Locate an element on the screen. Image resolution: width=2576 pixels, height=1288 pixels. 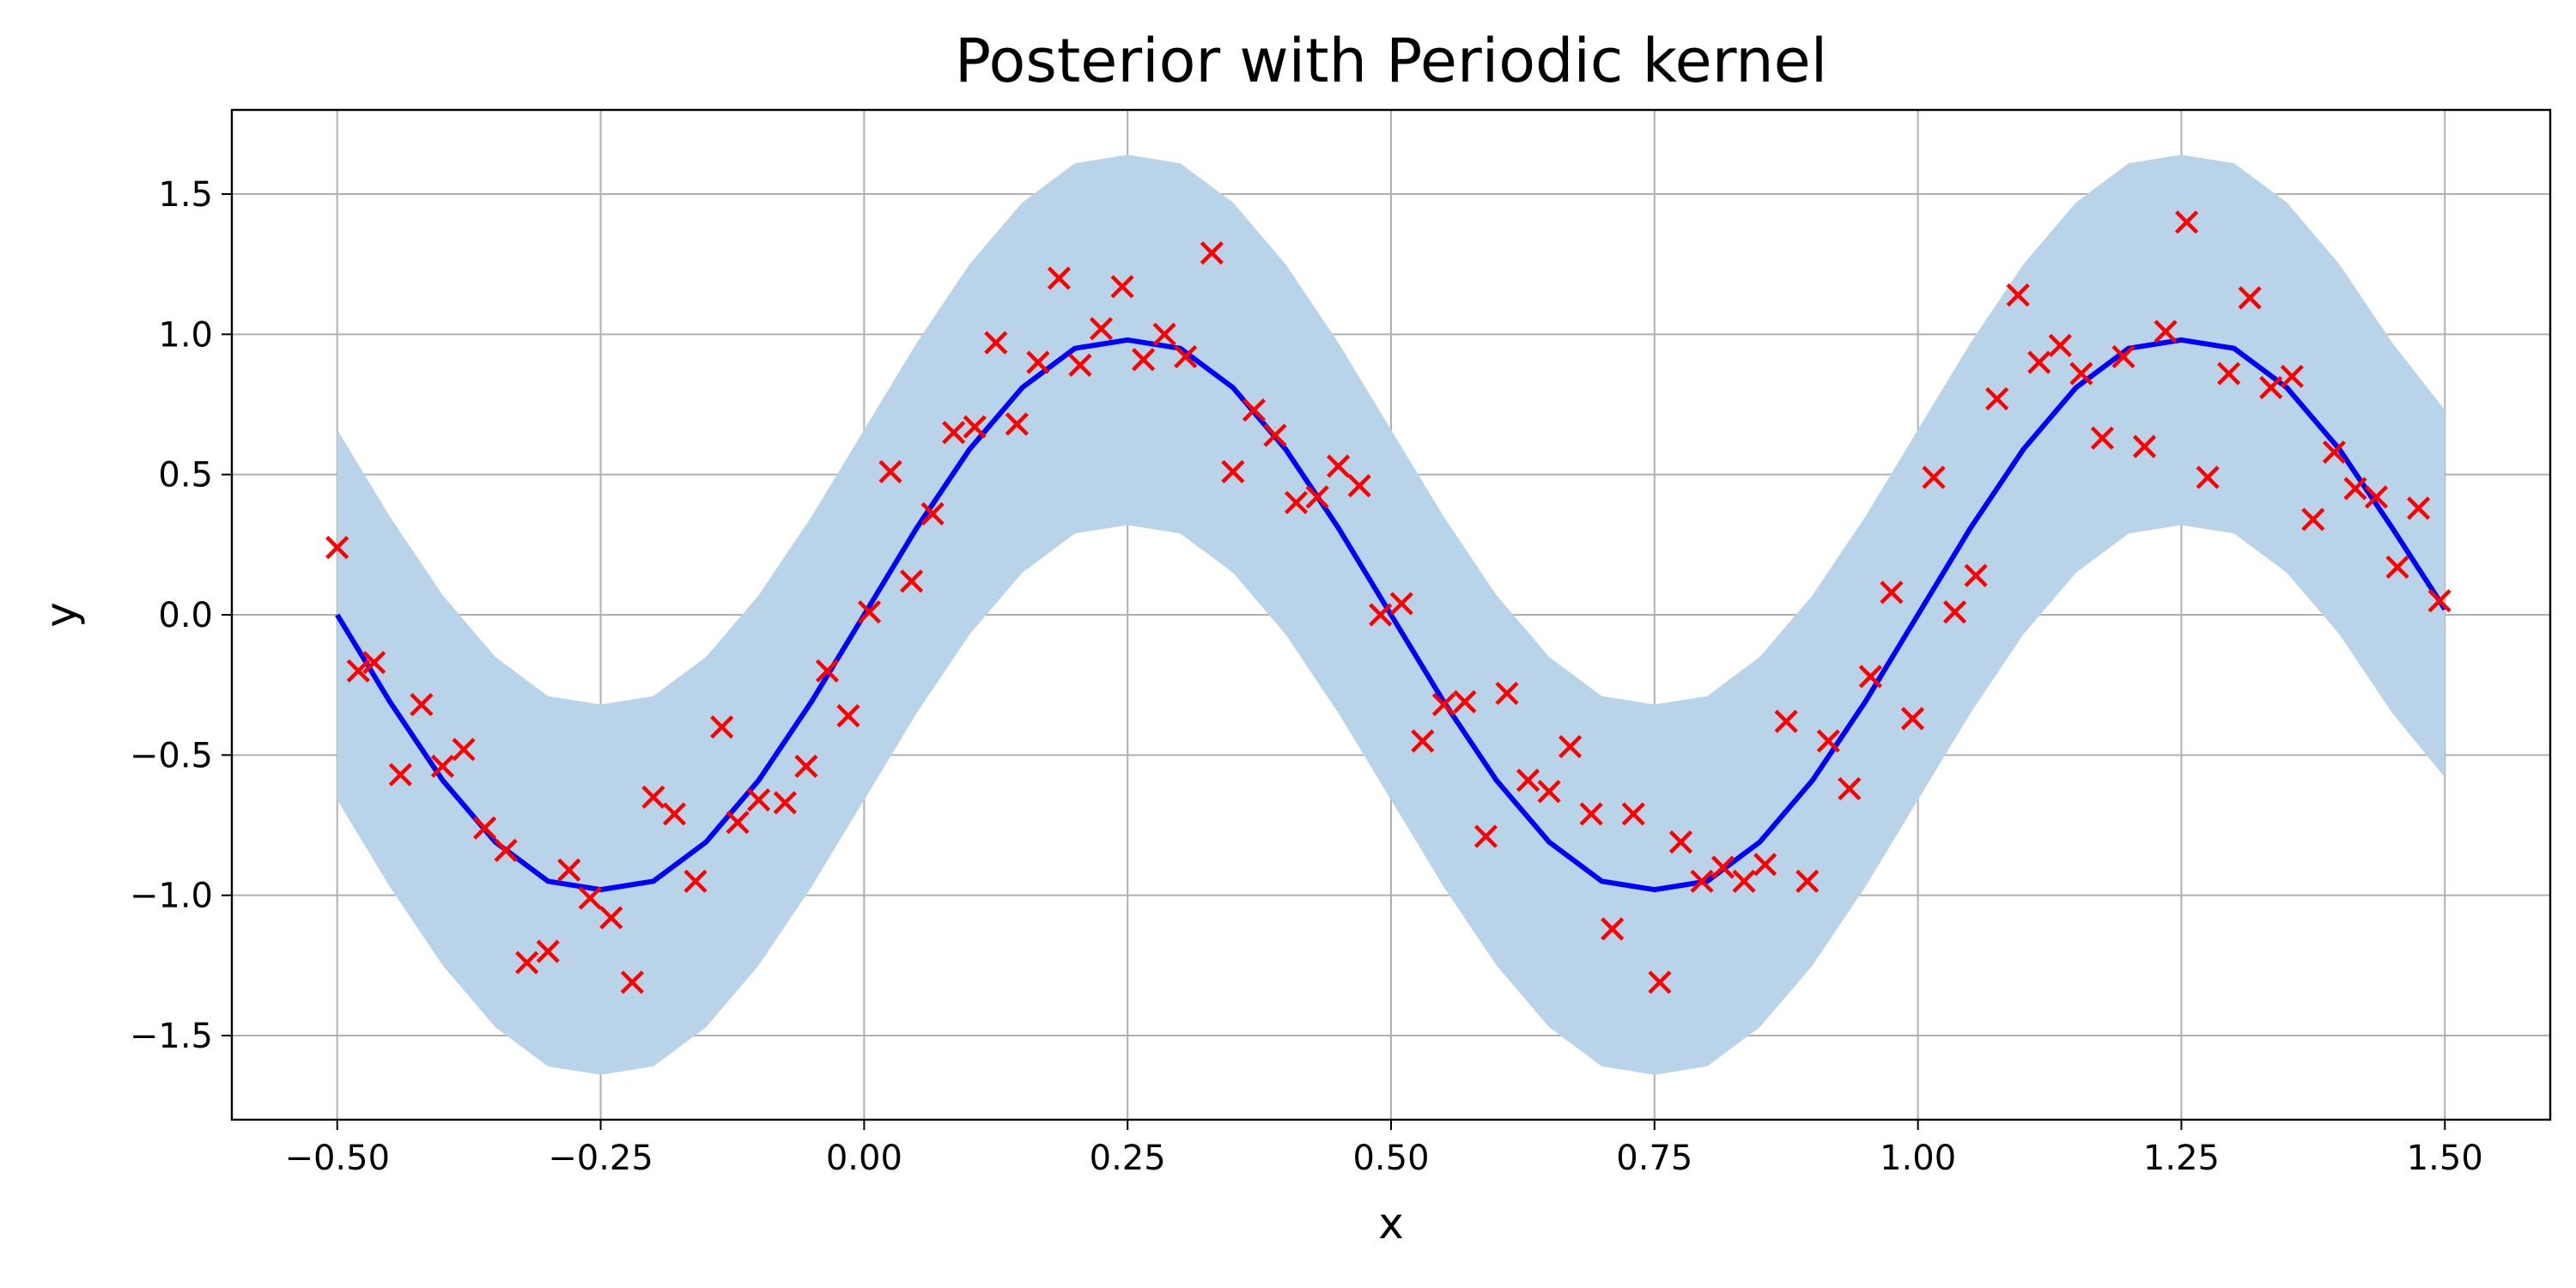
x-tick-label: −0.50 is located at coordinates (337, 1158).